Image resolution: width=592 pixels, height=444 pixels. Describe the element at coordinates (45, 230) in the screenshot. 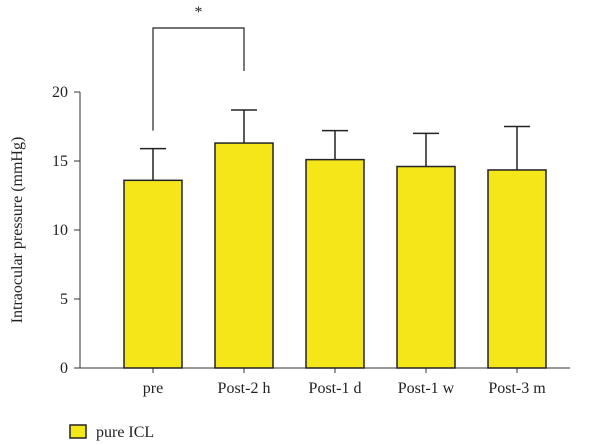

I see `y-axis: 0 5 10 15 20 Intraocular pressure (mmHg)` at that location.